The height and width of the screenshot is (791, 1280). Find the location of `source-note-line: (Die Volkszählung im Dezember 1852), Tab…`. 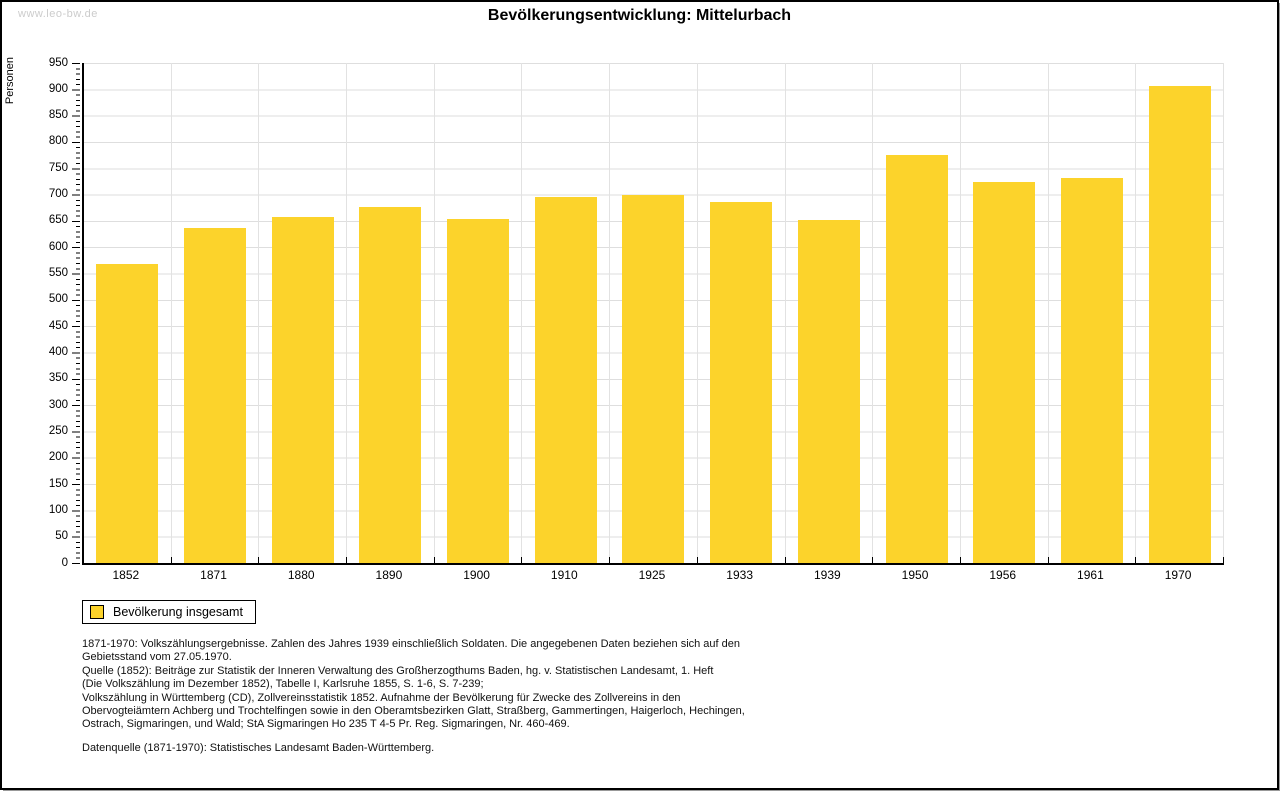

source-note-line: (Die Volkszählung im Dezember 1852), Tab… is located at coordinates (283, 684).